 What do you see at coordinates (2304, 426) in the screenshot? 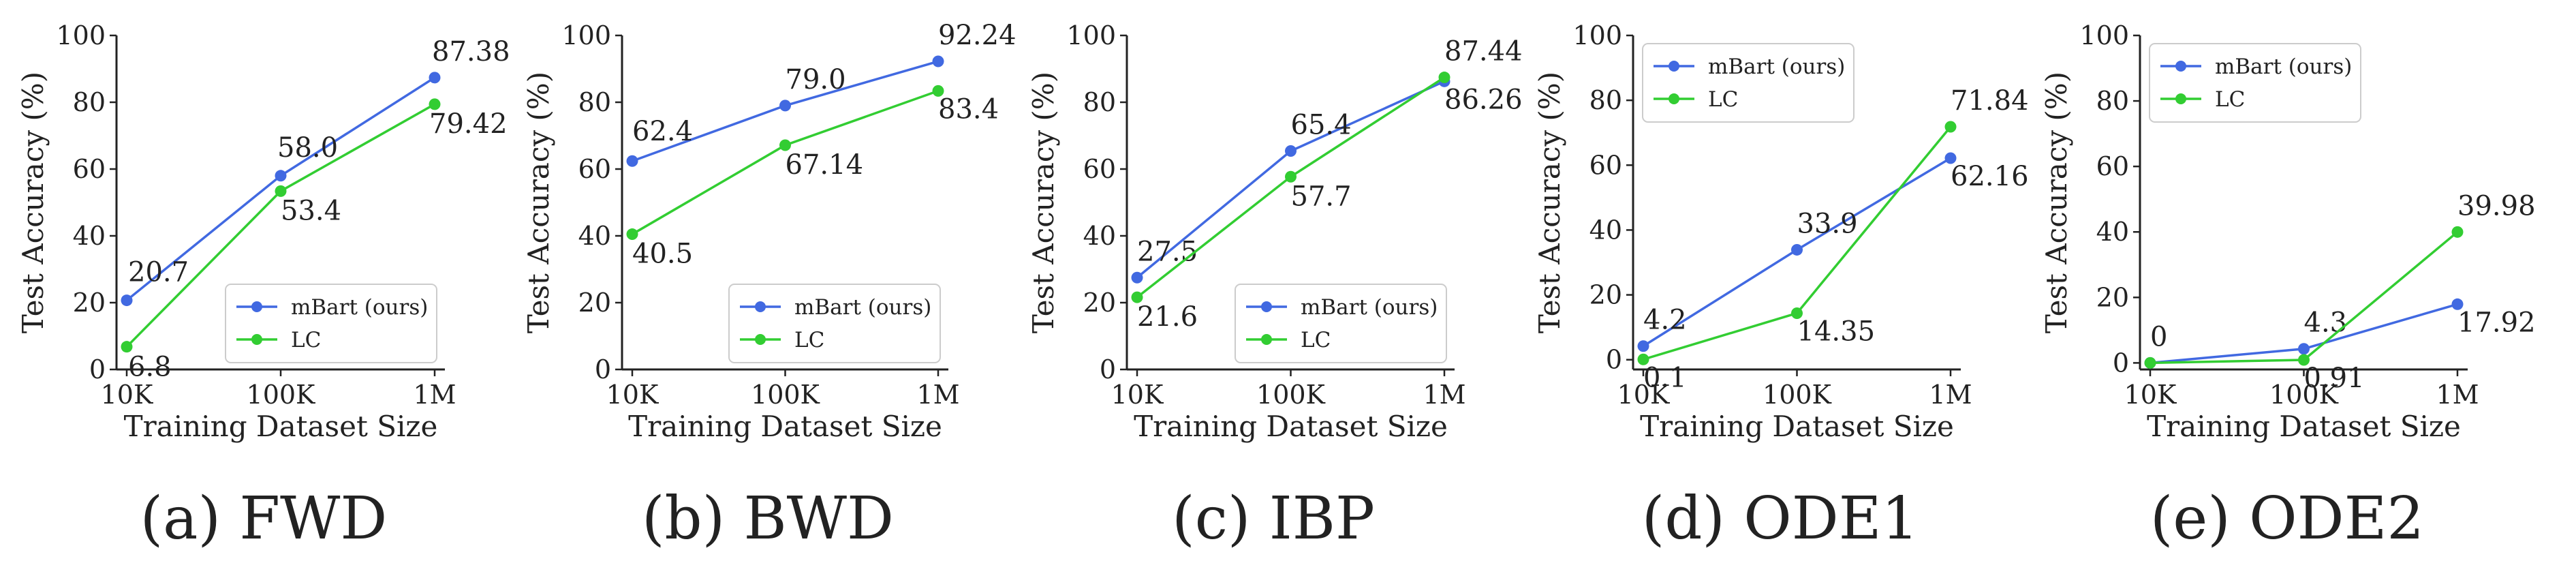
I see `x-axis-label: Training Dataset Size` at bounding box center [2304, 426].